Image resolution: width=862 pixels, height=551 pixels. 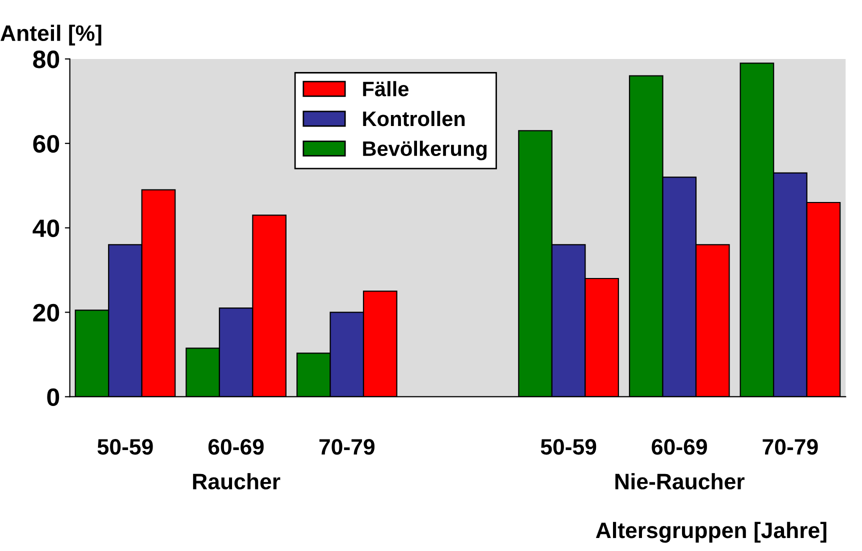 I want to click on text: Nie-Raucher, so click(x=679, y=481).